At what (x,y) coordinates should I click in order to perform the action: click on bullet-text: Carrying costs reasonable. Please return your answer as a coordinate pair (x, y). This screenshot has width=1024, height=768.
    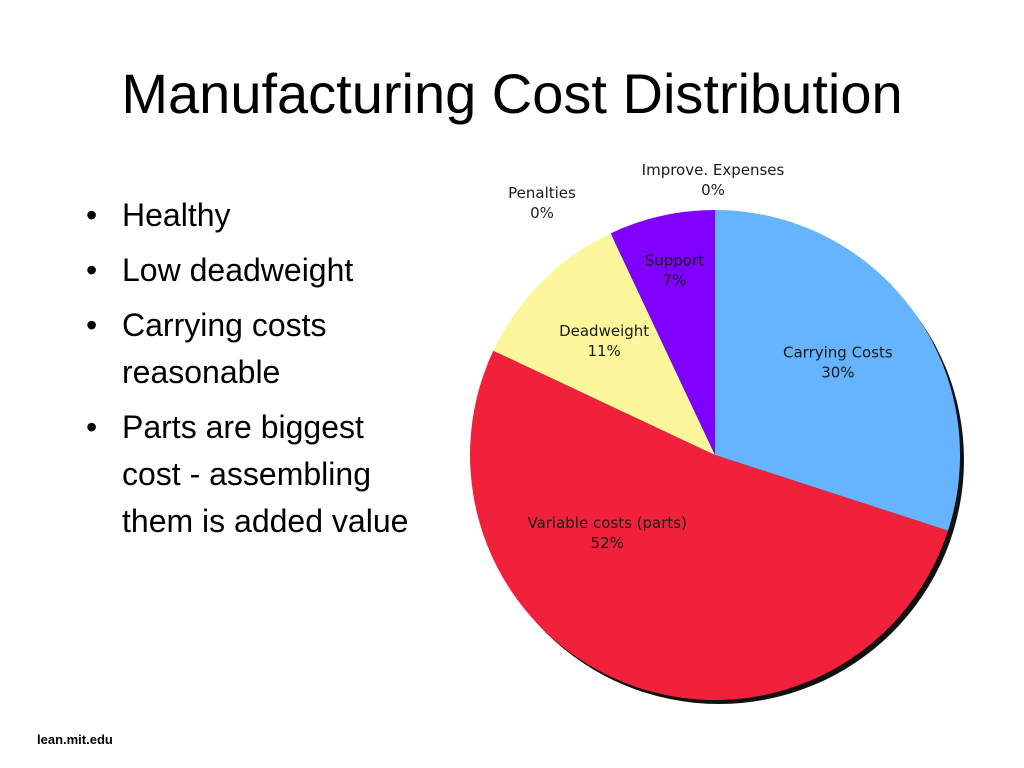
    Looking at the image, I should click on (224, 348).